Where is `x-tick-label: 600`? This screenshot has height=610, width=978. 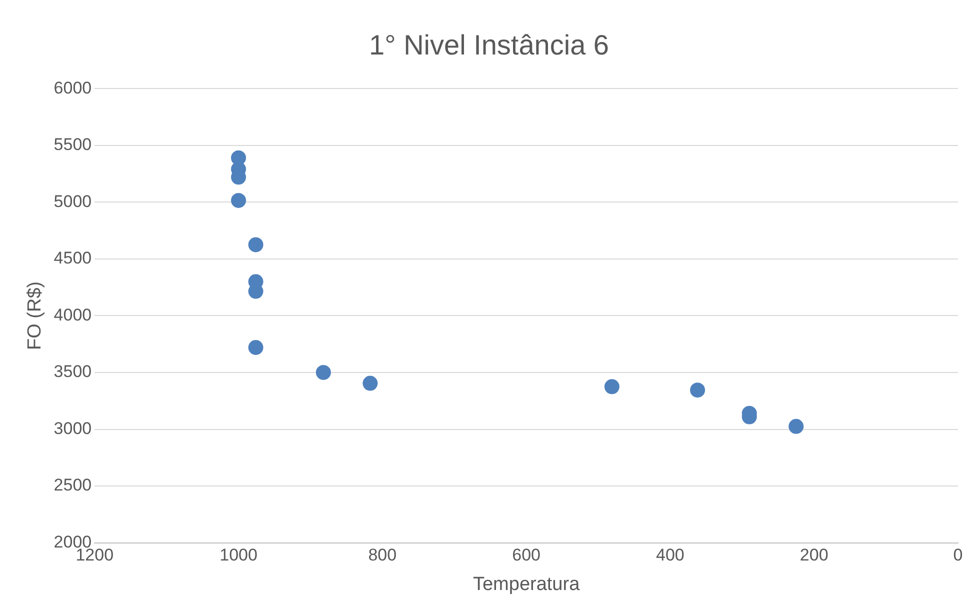
x-tick-label: 600 is located at coordinates (526, 555).